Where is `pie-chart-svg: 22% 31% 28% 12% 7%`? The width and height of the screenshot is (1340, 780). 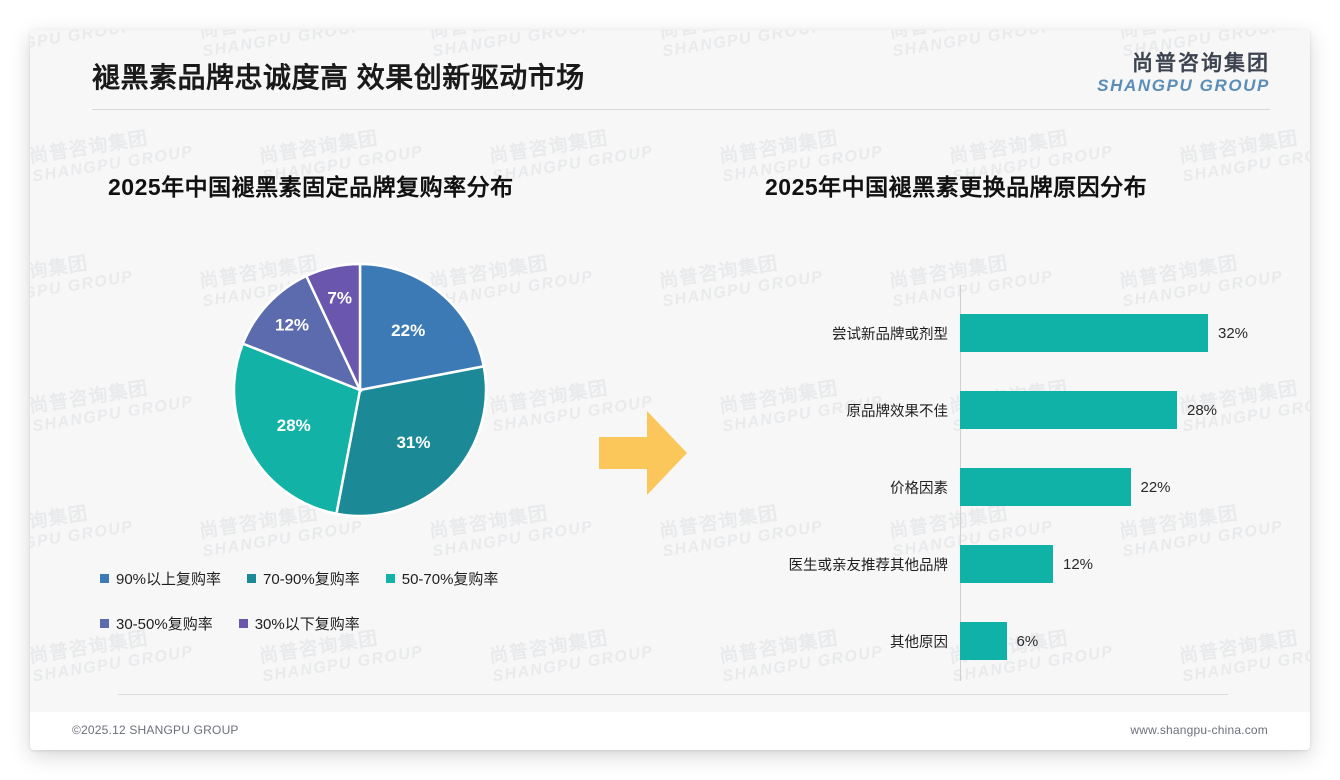
pie-chart-svg: 22% 31% 28% 12% 7% is located at coordinates (360, 390).